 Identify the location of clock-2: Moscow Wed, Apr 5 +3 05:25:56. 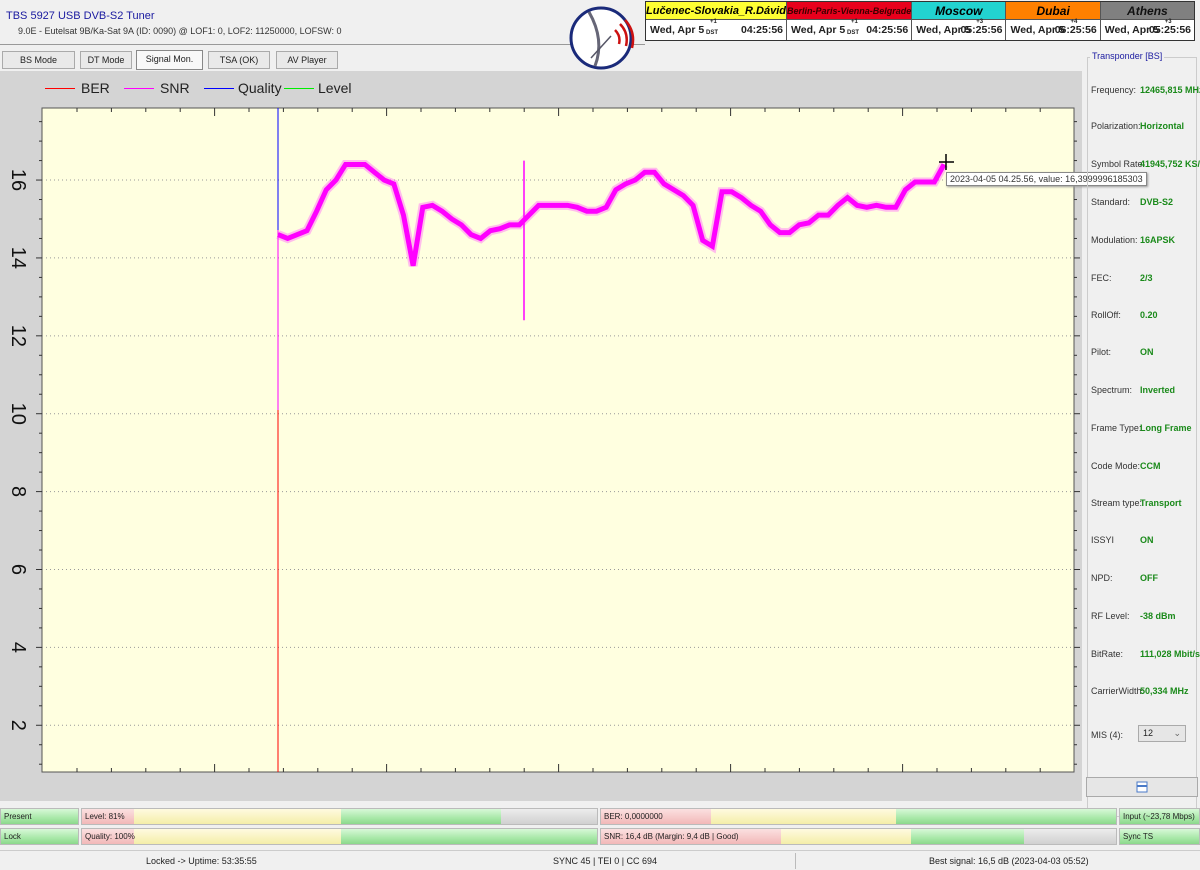
(959, 21).